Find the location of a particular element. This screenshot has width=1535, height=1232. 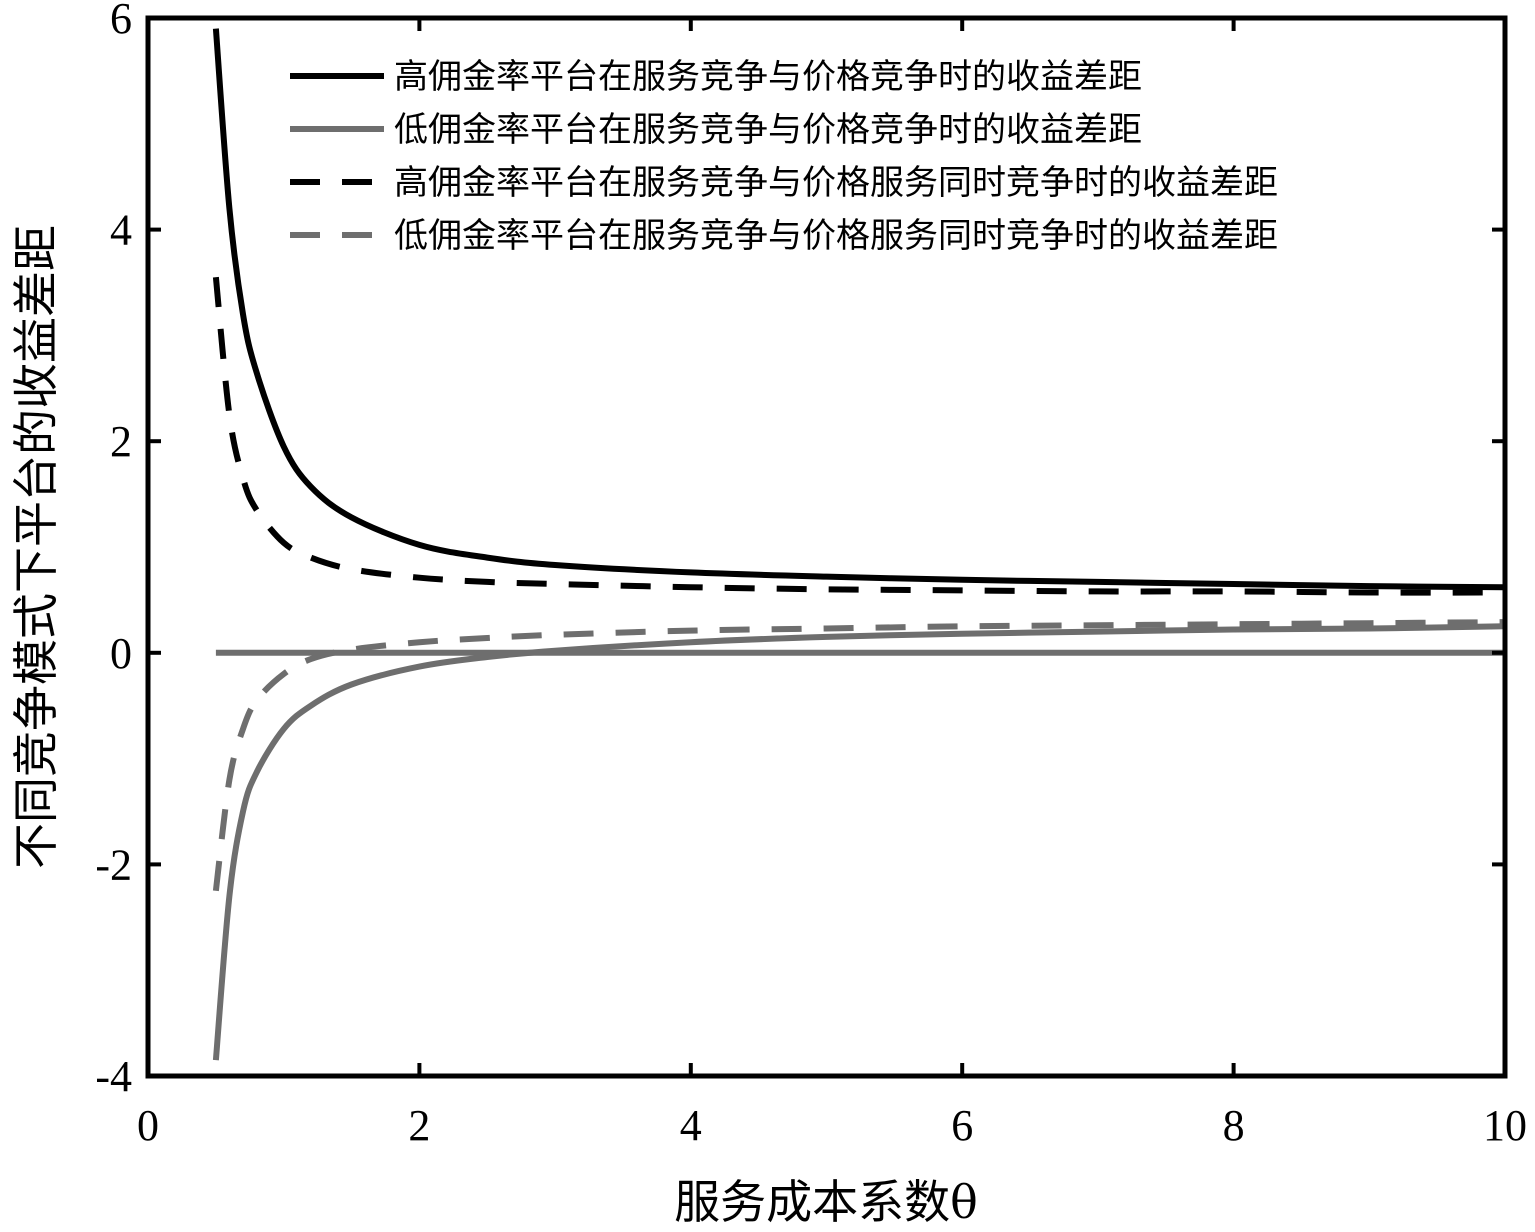

y-tick-label: -2 is located at coordinates (113, 864).